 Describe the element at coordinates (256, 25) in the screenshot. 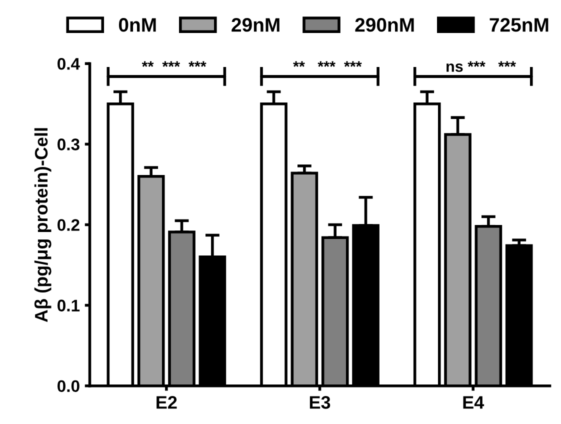

I see `legend-label: 29nM` at that location.